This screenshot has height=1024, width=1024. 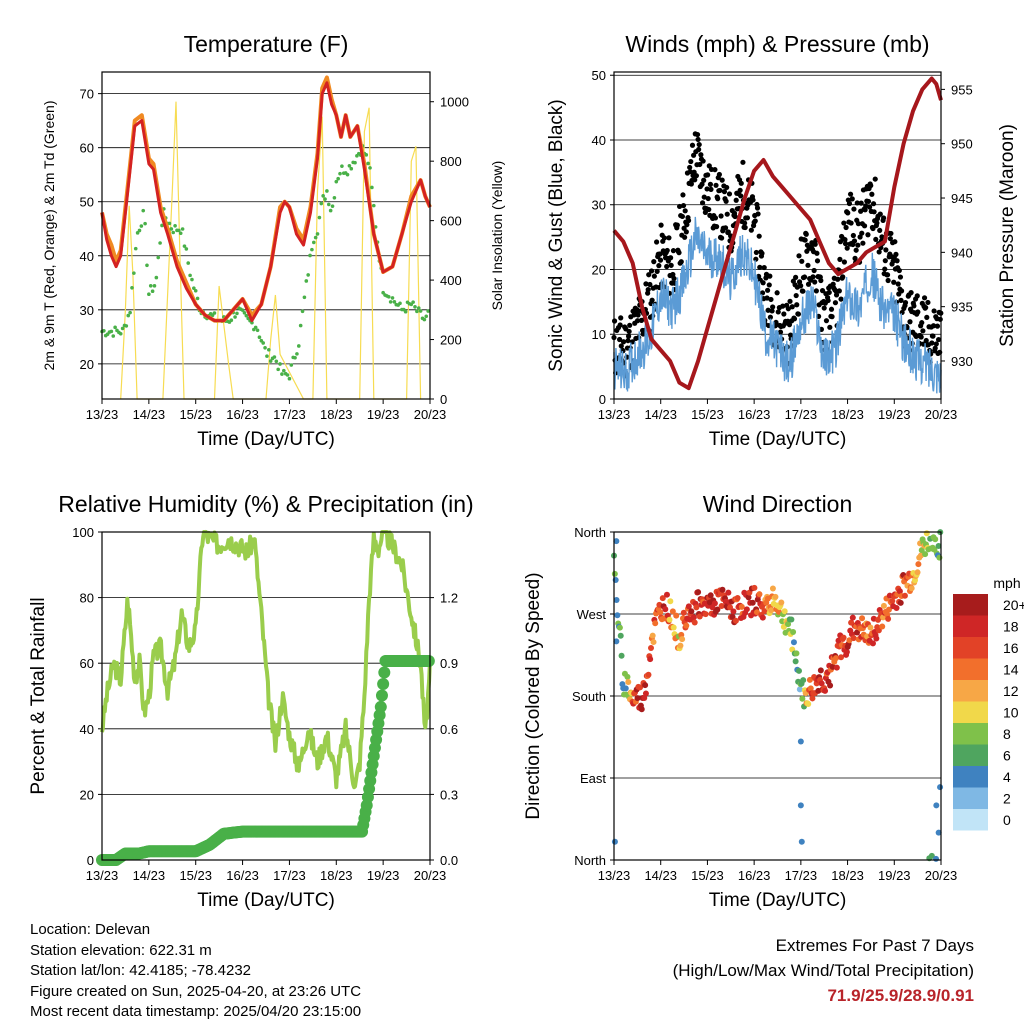 What do you see at coordinates (962, 198) in the screenshot?
I see `winds-ytick-right-label: 945` at bounding box center [962, 198].